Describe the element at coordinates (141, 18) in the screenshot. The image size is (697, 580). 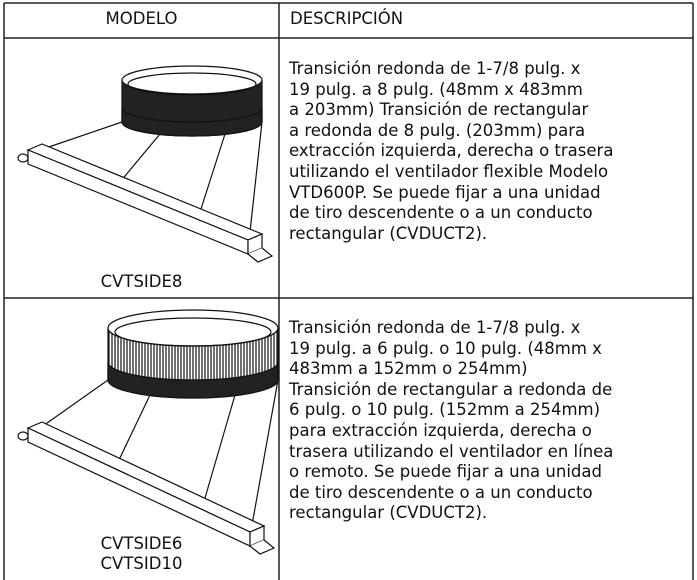
I see `header-model: MODELO` at that location.